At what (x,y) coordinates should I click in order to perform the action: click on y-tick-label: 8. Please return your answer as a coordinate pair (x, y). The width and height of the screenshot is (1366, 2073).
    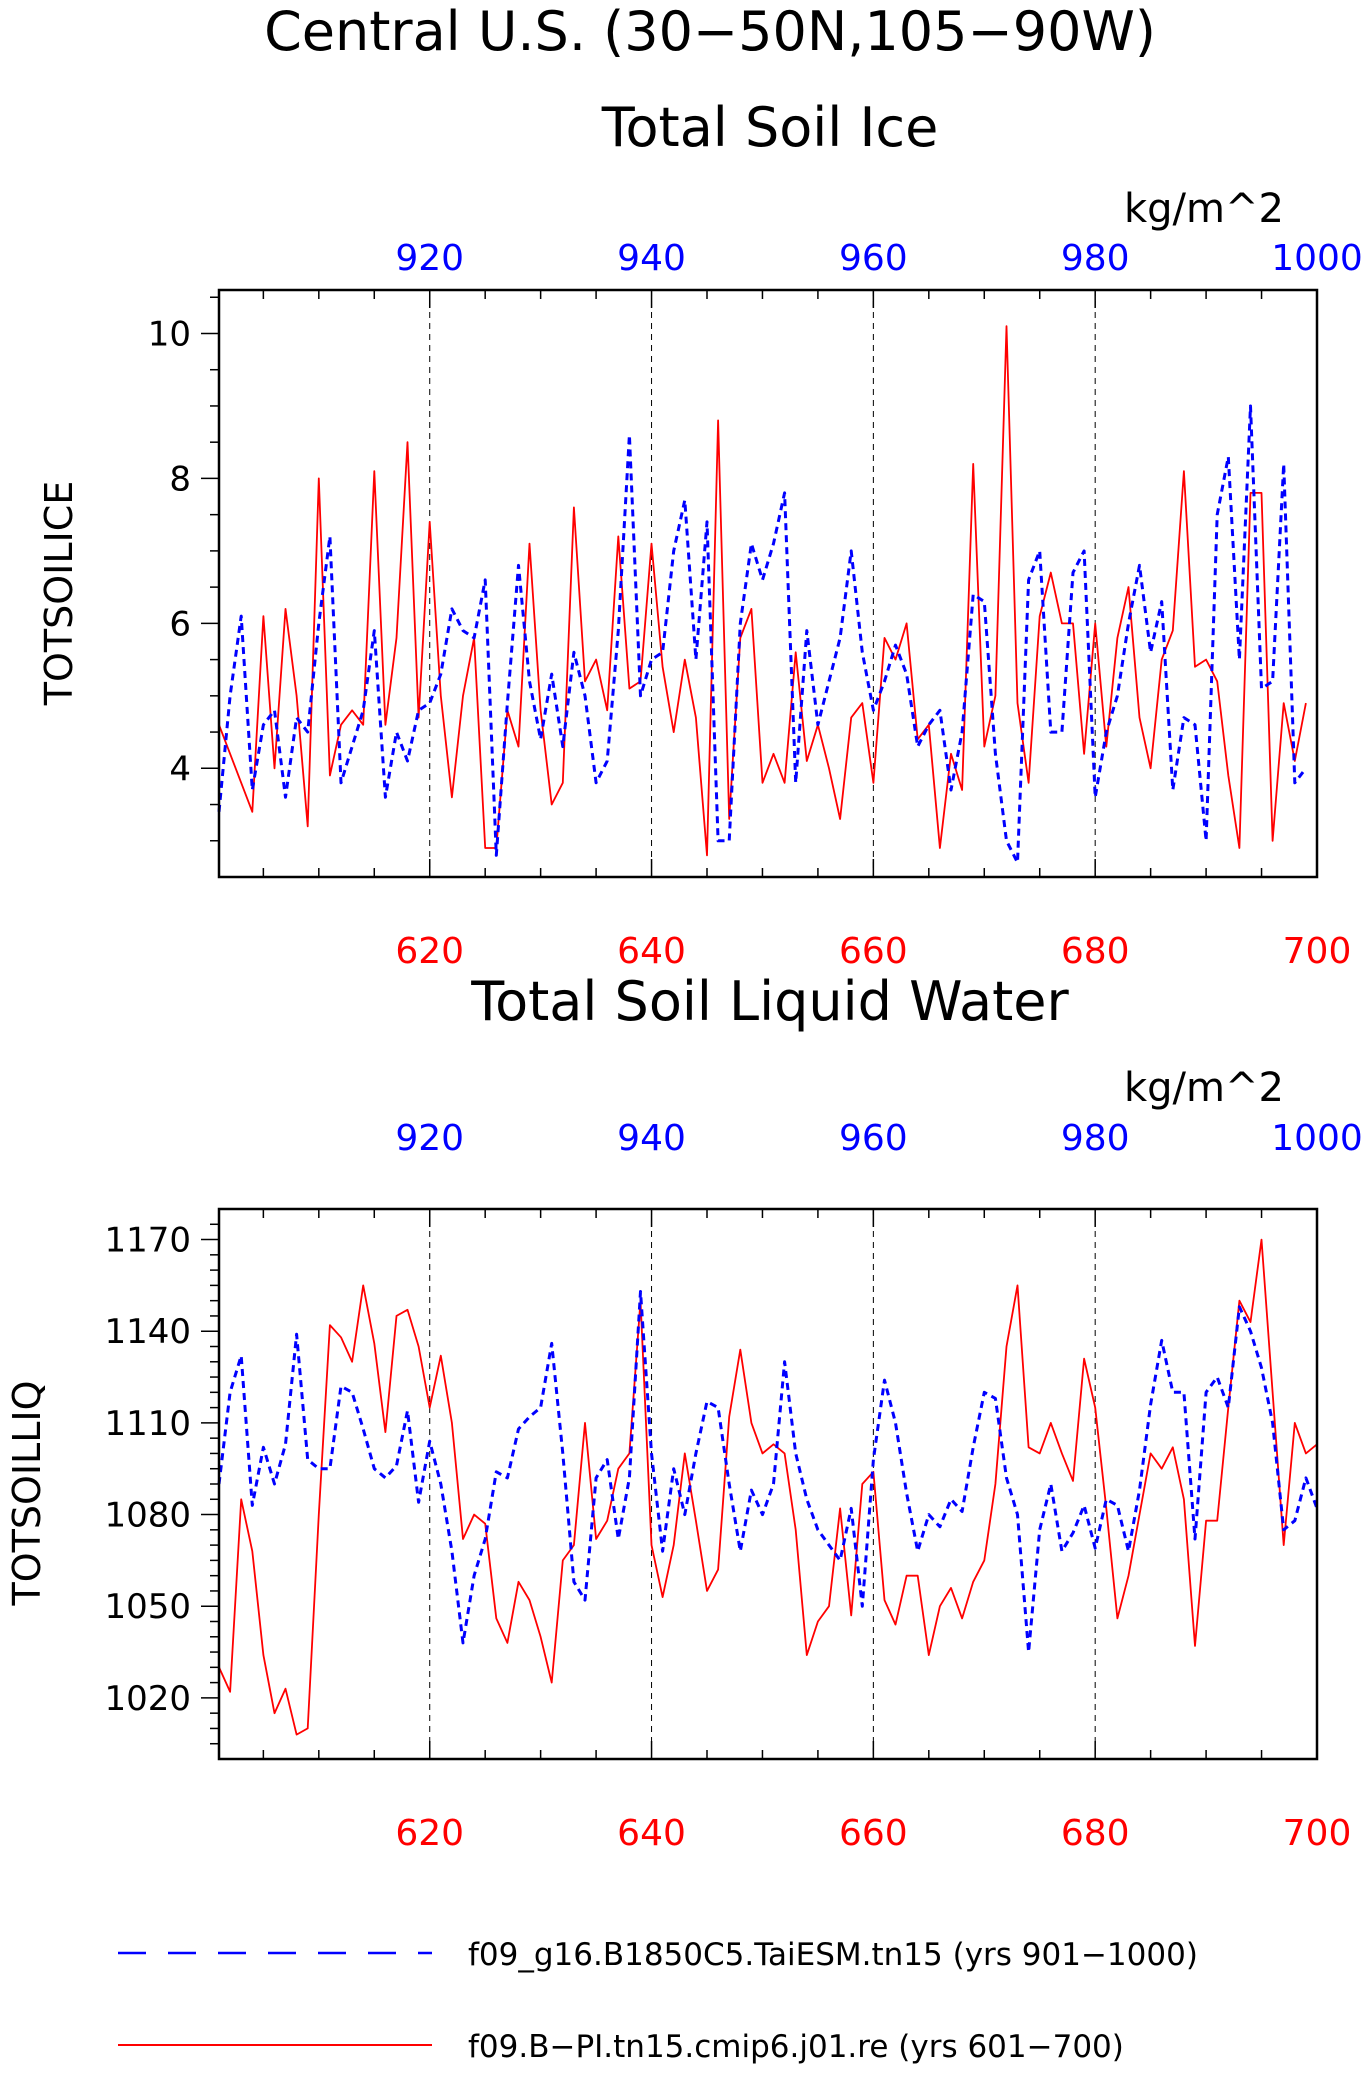
    Looking at the image, I should click on (180, 479).